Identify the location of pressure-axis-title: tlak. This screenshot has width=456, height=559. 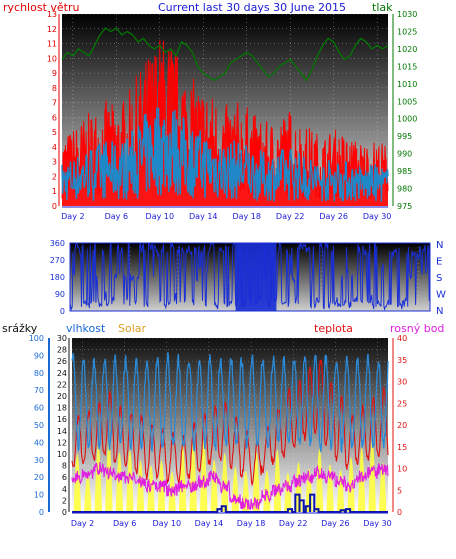
(382, 7).